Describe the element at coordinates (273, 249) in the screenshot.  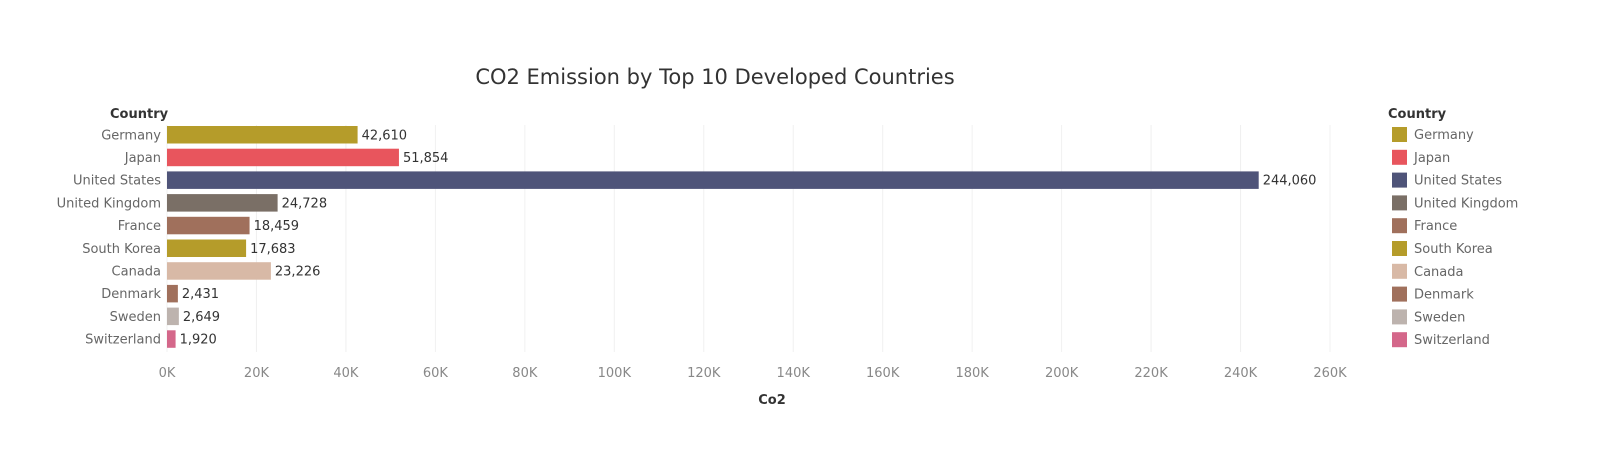
I see `value-label: 17,683` at that location.